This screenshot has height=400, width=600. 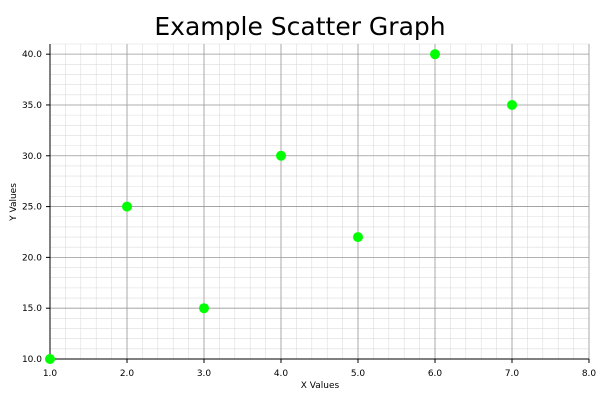 What do you see at coordinates (32, 258) in the screenshot?
I see `y-tick-label: 20.0` at bounding box center [32, 258].